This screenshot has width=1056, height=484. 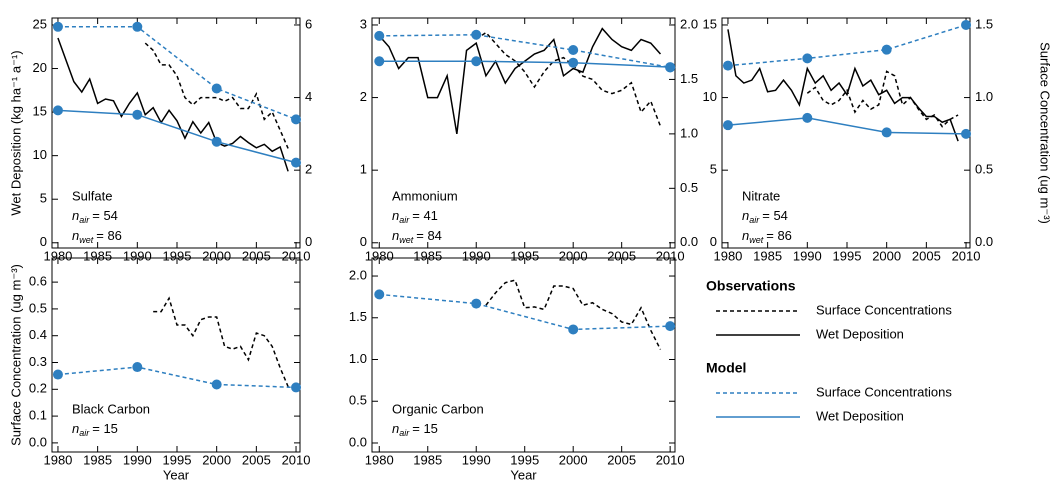 What do you see at coordinates (40, 23) in the screenshot?
I see `y-tick-label: 25` at bounding box center [40, 23].